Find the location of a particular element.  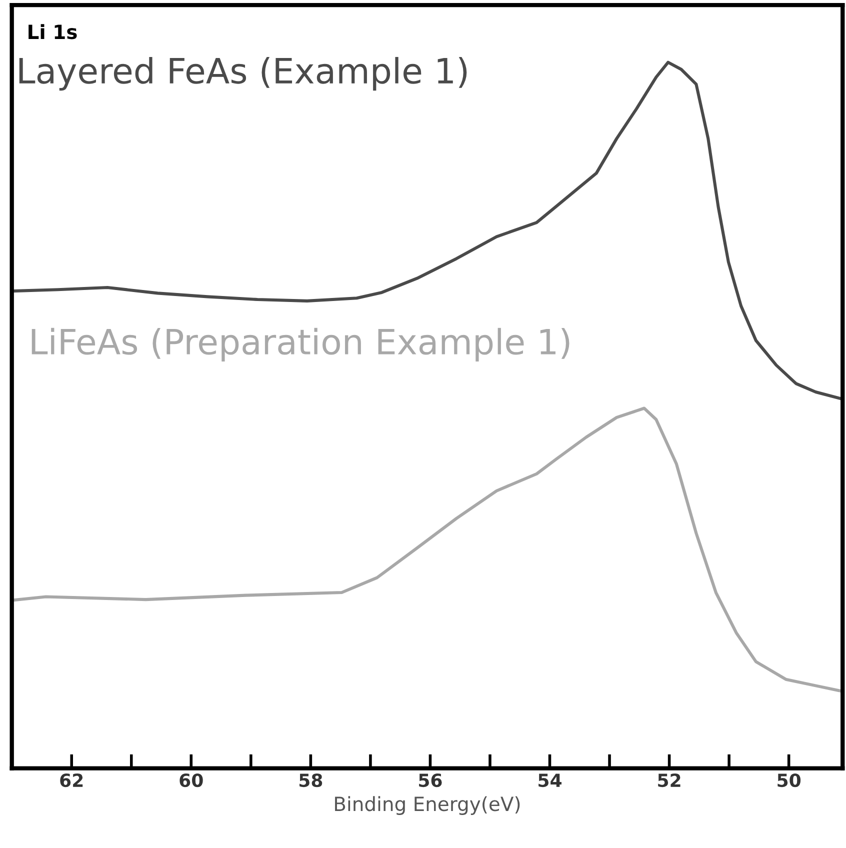

x-tick-label: 52 is located at coordinates (669, 780).